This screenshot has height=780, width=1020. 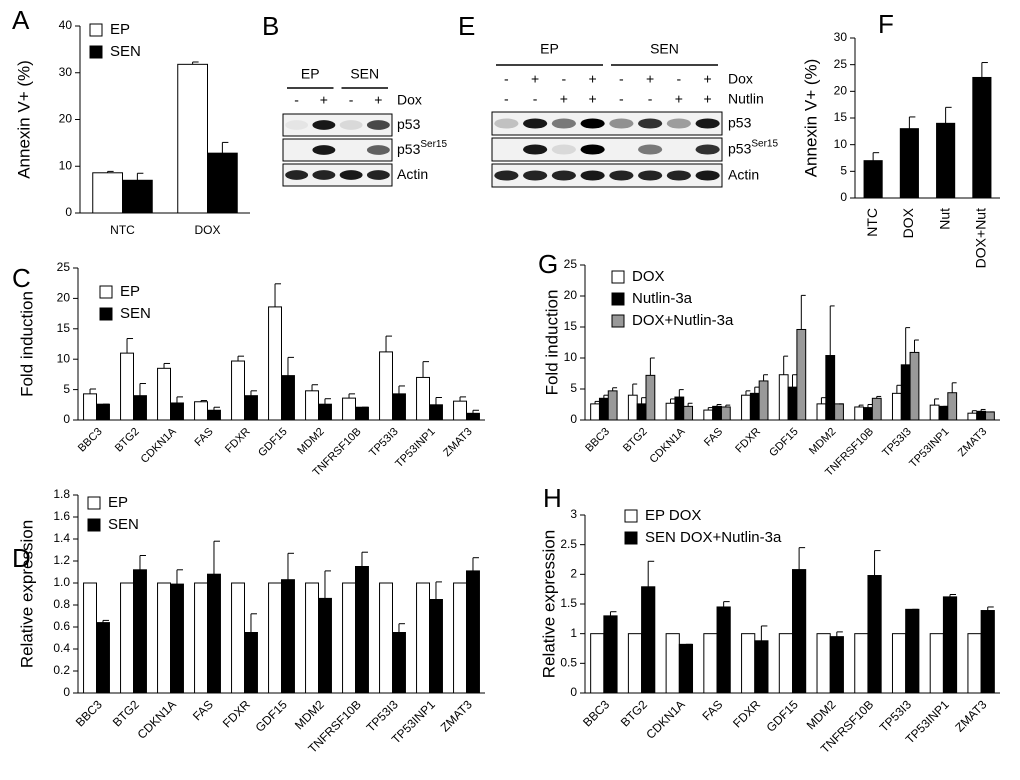 What do you see at coordinates (130, 291) in the screenshot?
I see `legend-label: EP` at bounding box center [130, 291].